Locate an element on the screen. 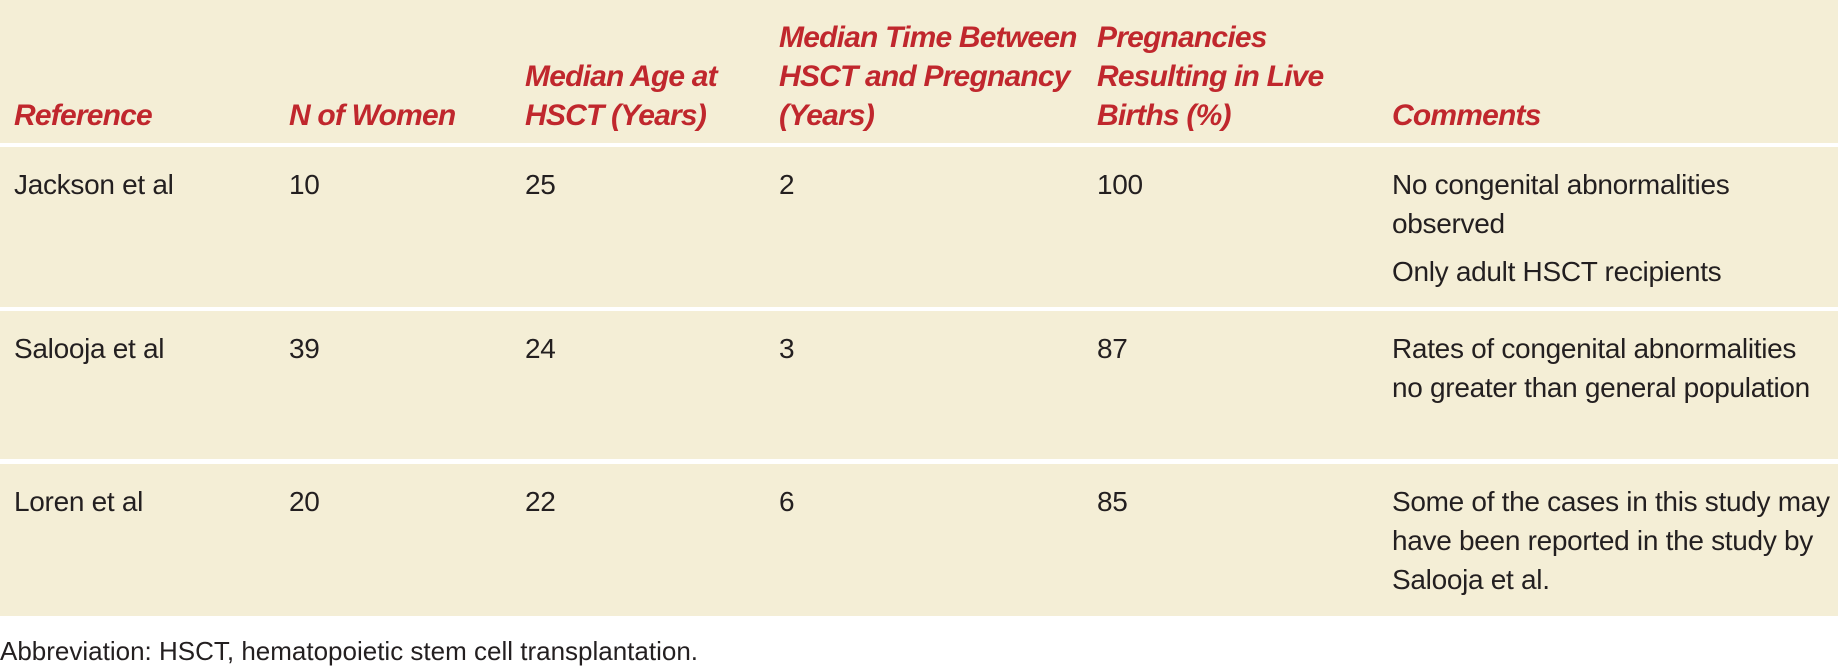  value-cell: 10 is located at coordinates (304, 184).